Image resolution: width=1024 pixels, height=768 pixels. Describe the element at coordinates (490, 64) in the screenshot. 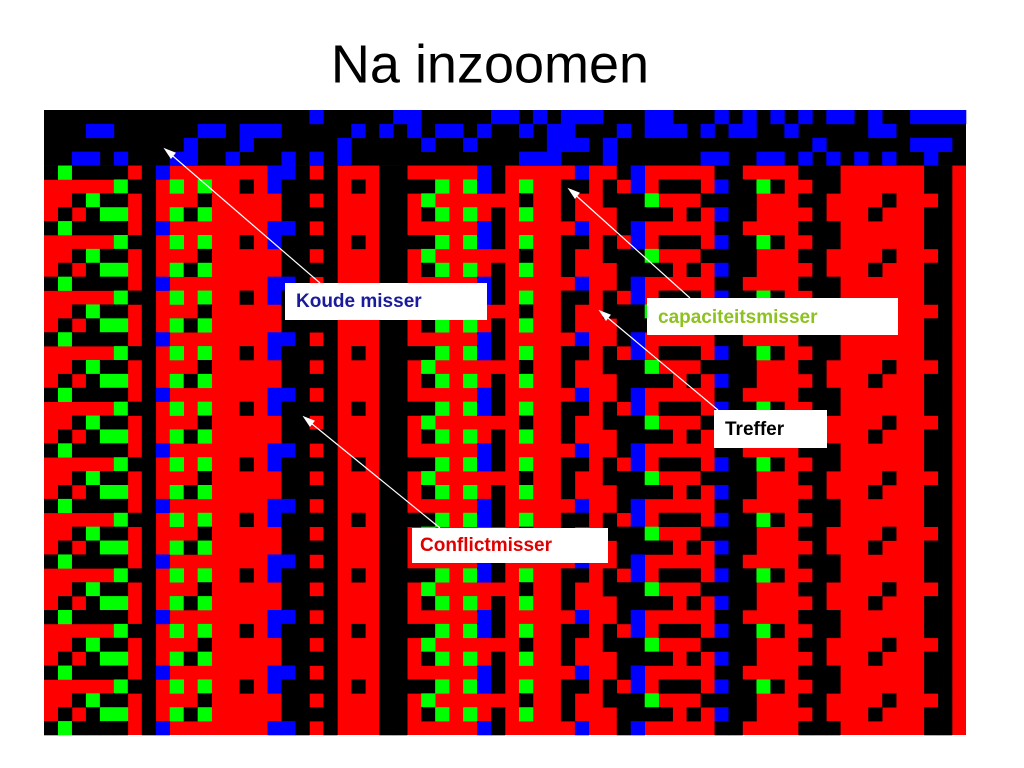

I see `slide-title: Na inzoomen` at that location.